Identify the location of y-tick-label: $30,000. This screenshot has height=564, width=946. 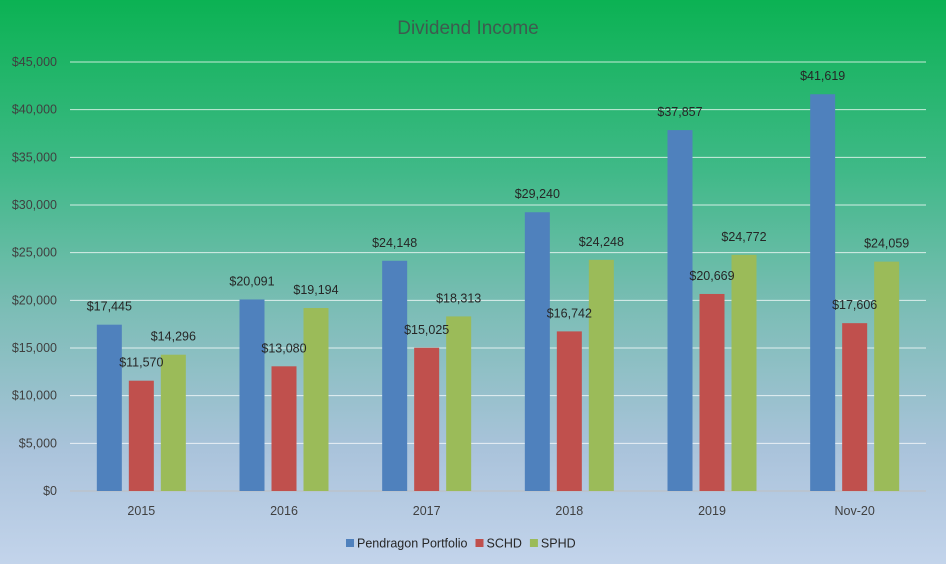
(34, 205).